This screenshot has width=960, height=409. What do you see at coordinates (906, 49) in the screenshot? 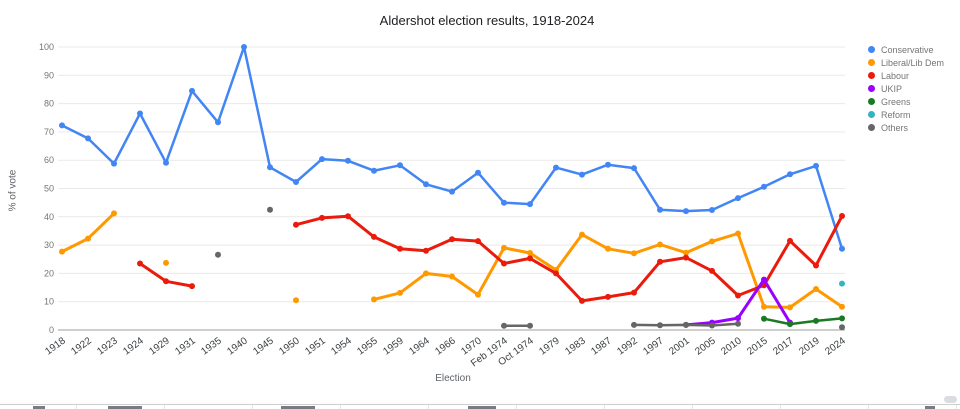
I see `legend-item-conservative: Conservative` at bounding box center [906, 49].